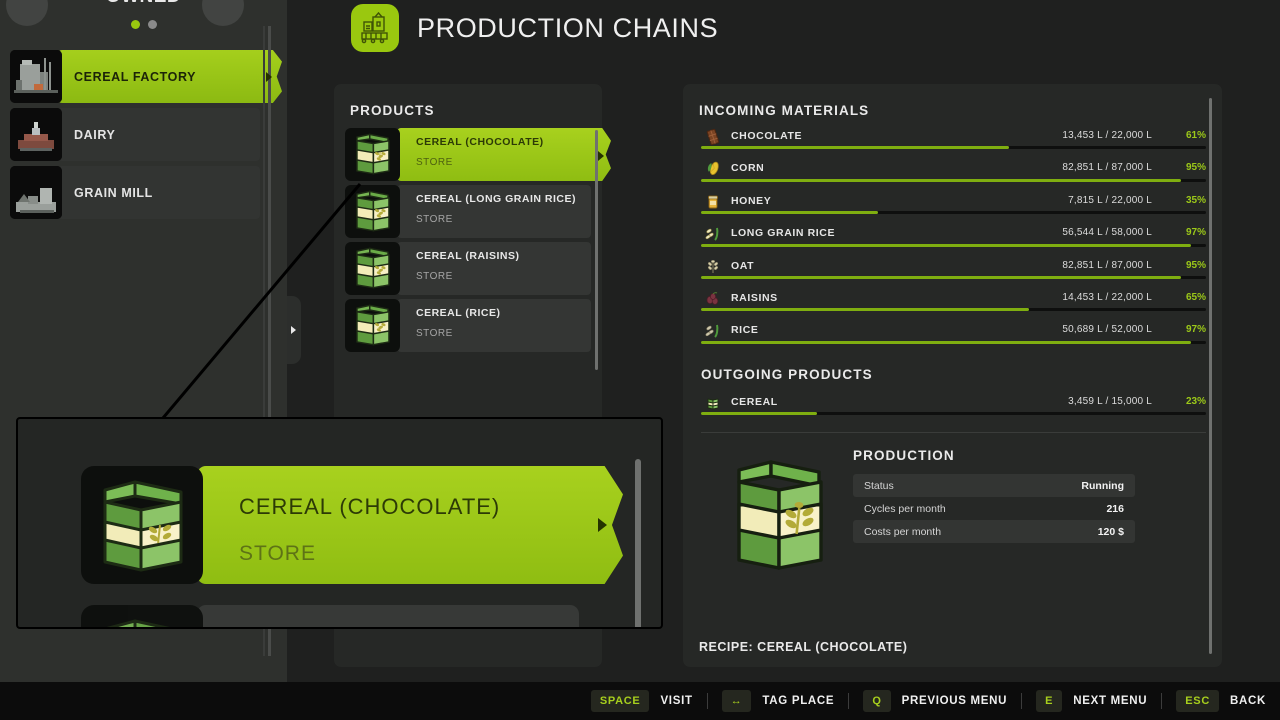 The height and width of the screenshot is (720, 1280). Describe the element at coordinates (620, 701) in the screenshot. I see `key-space: SPACE` at that location.